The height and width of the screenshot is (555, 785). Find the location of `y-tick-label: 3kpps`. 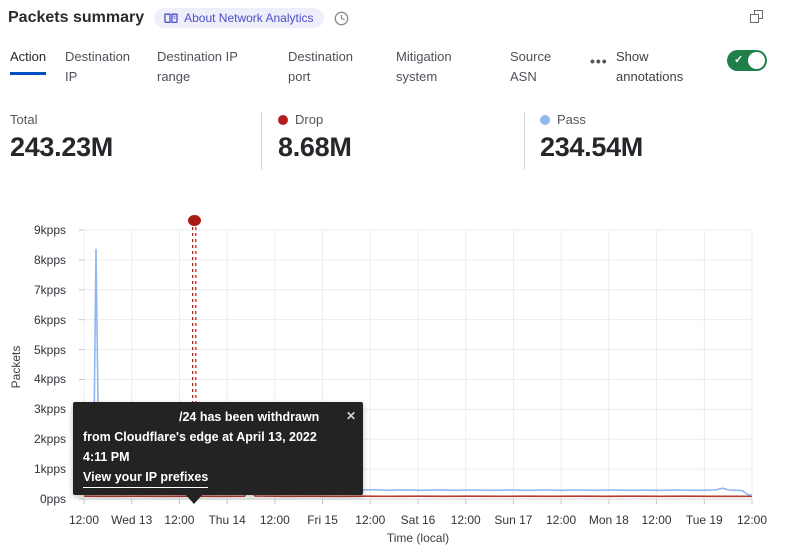

y-tick-label: 3kpps is located at coordinates (49, 409).